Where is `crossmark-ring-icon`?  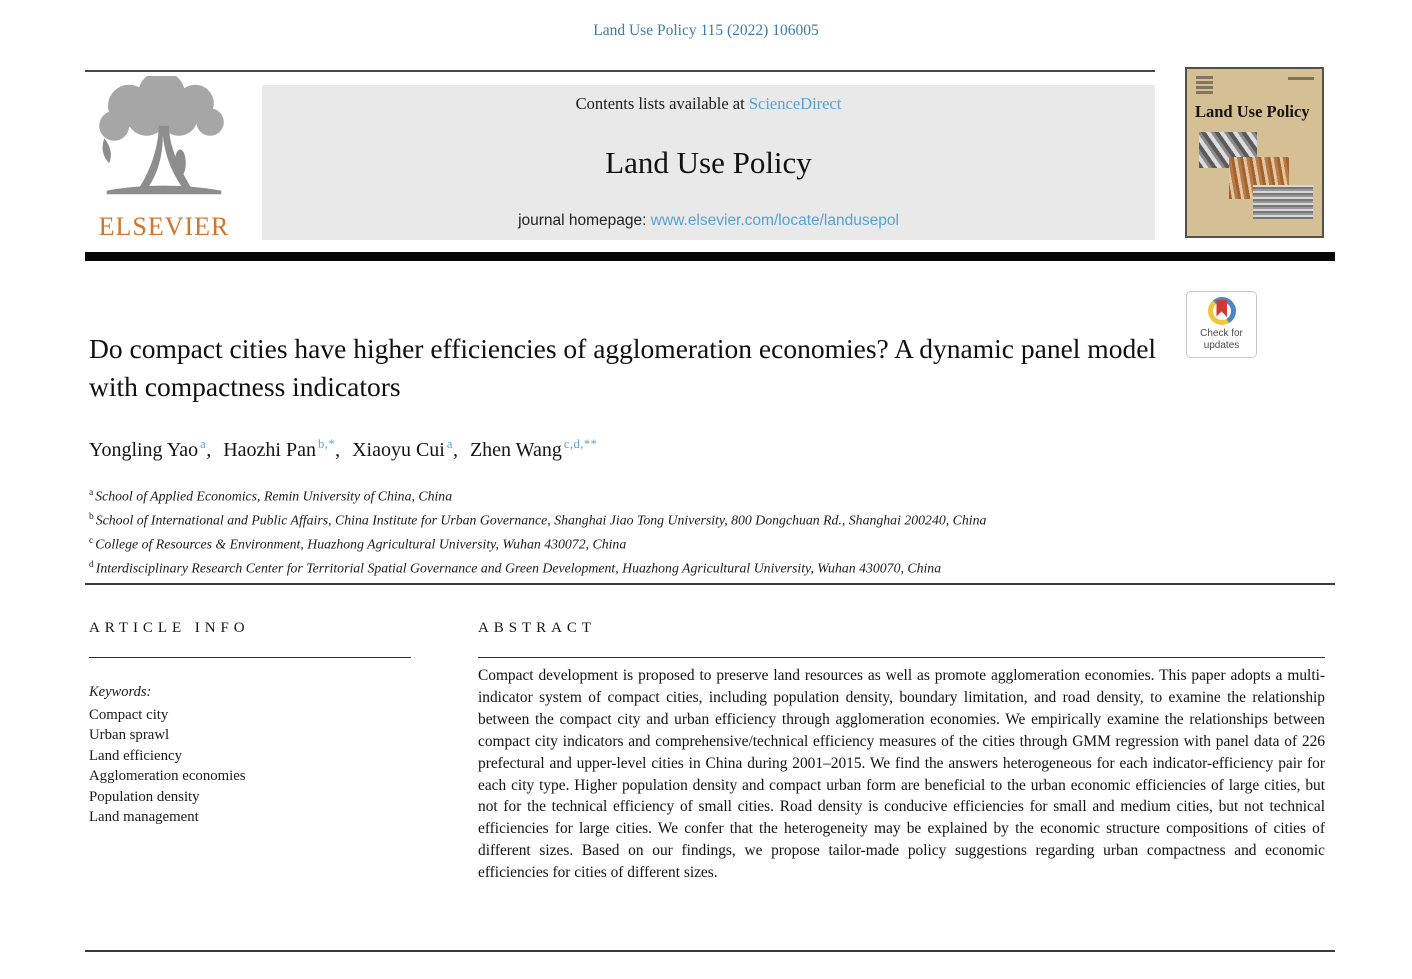 crossmark-ring-icon is located at coordinates (1221, 311).